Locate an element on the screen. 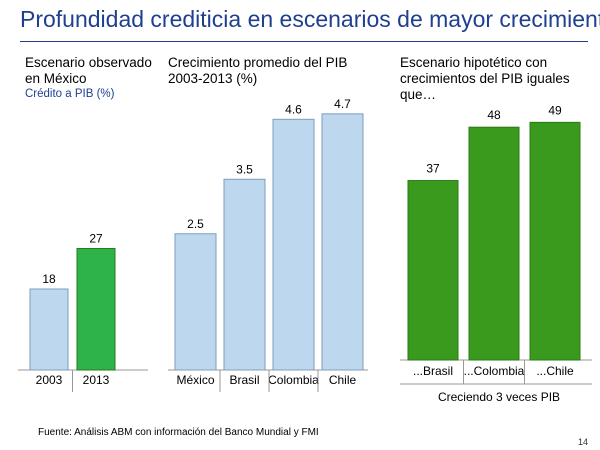  chart1-title-line2: en México is located at coordinates (56, 78).